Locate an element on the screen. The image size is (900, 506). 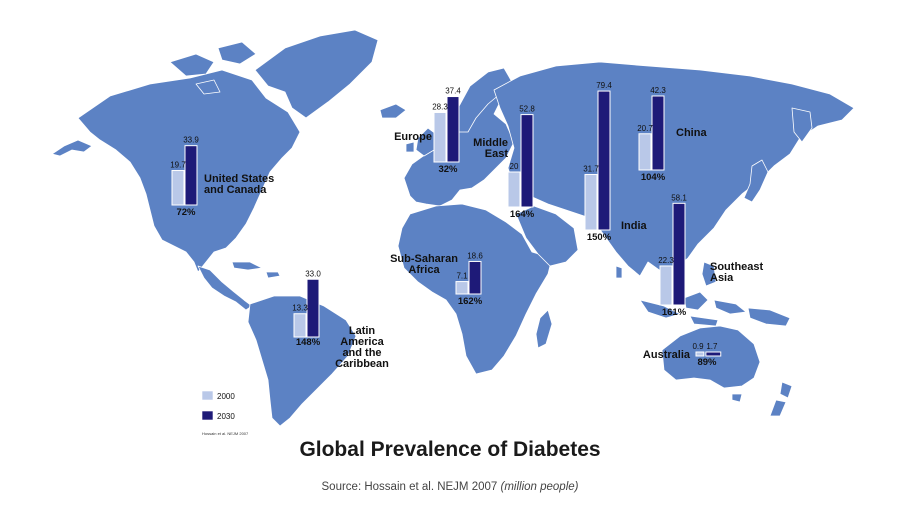
greenland is located at coordinates (316, 74).